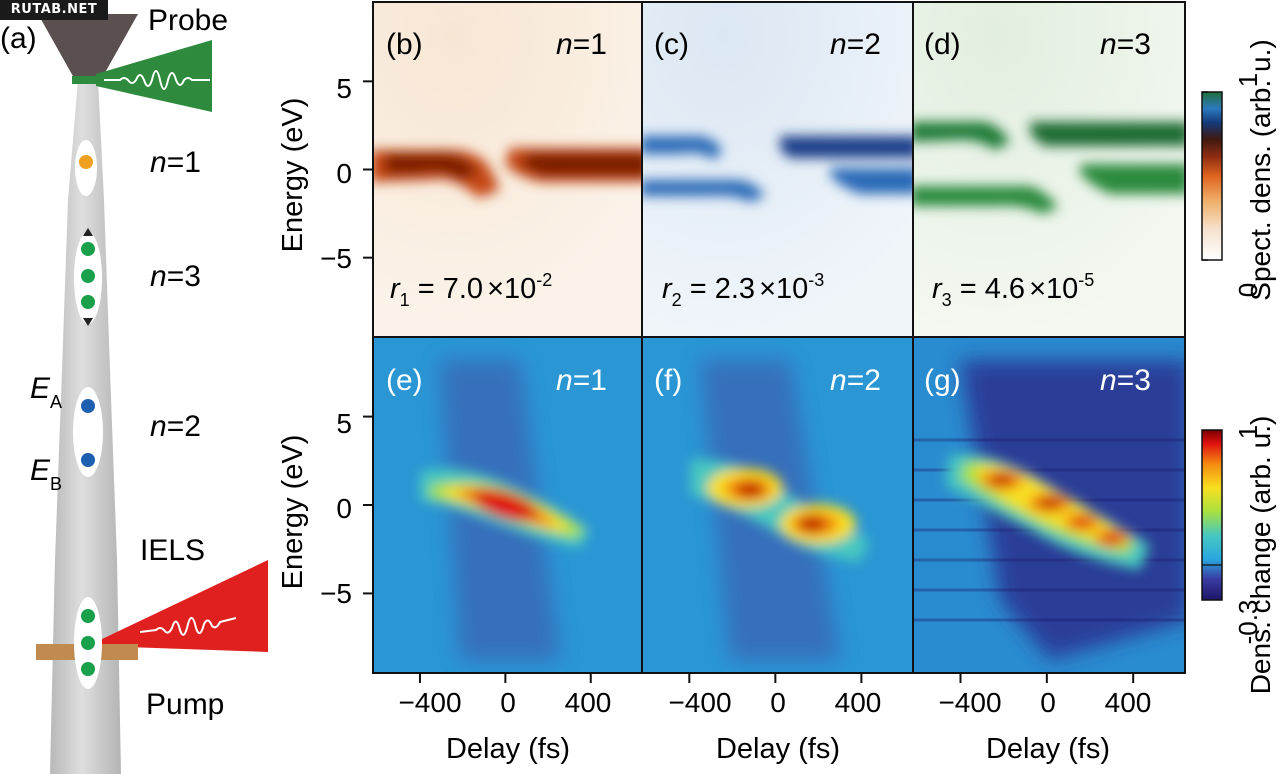 Image resolution: width=1280 pixels, height=774 pixels. What do you see at coordinates (175, 162) in the screenshot?
I see `state-label-n1: n=1` at bounding box center [175, 162].